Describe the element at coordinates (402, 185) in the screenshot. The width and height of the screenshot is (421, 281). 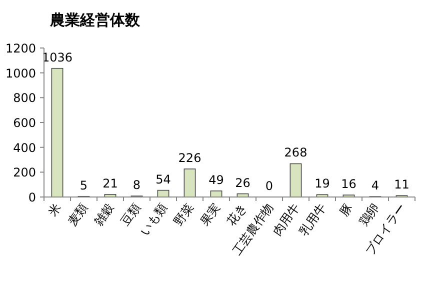
I see `data-label: 11` at that location.